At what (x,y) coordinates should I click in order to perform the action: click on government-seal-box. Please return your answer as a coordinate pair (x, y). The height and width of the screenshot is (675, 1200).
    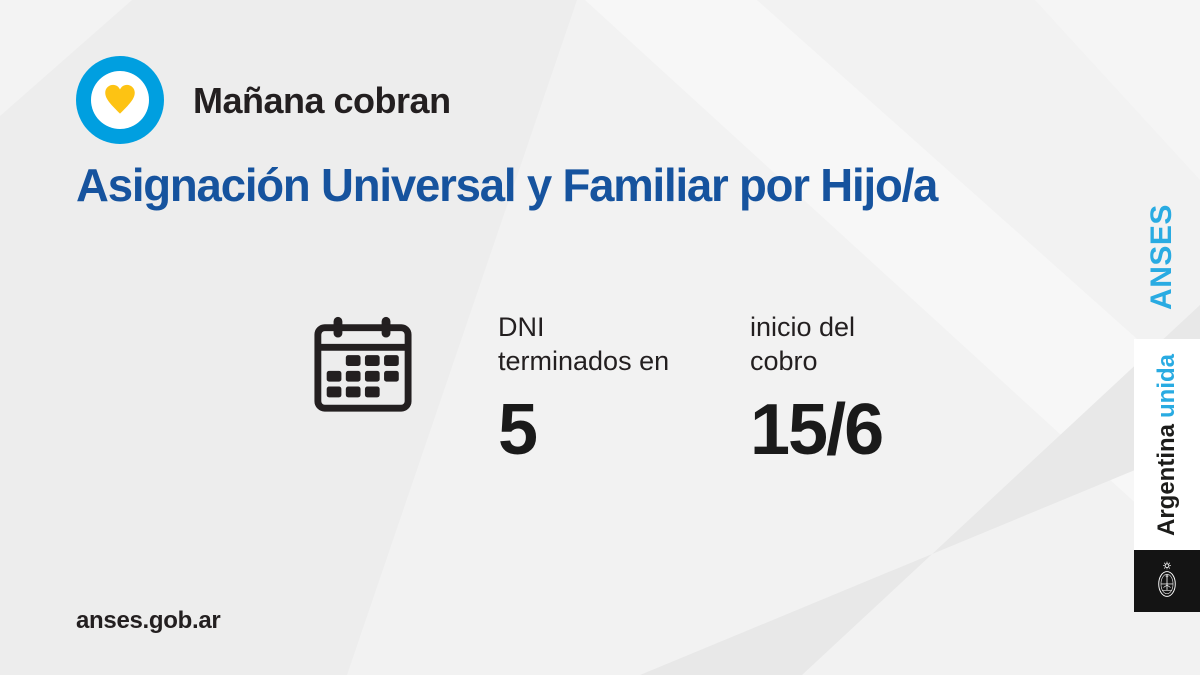
    Looking at the image, I should click on (1167, 581).